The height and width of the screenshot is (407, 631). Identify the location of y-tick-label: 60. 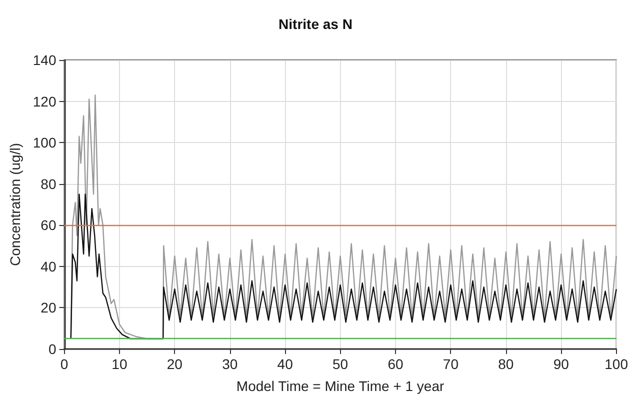
(48, 225).